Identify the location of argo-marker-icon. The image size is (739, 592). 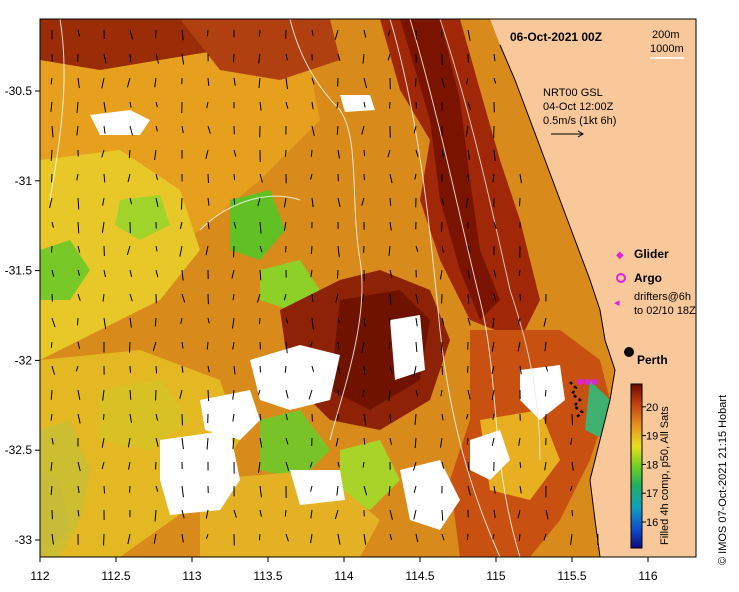
(621, 278).